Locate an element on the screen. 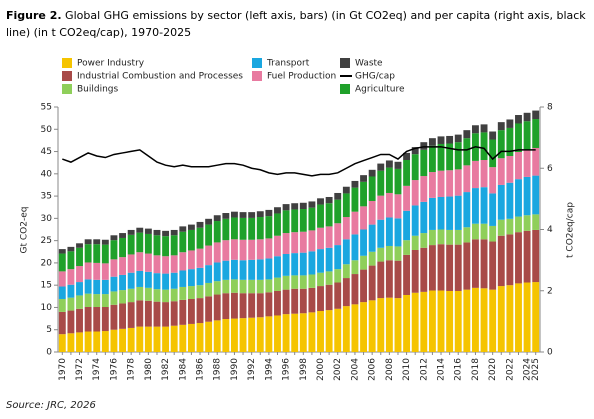 This screenshot has width=594, height=419. x-tick-label: 2010 is located at coordinates (407, 369).